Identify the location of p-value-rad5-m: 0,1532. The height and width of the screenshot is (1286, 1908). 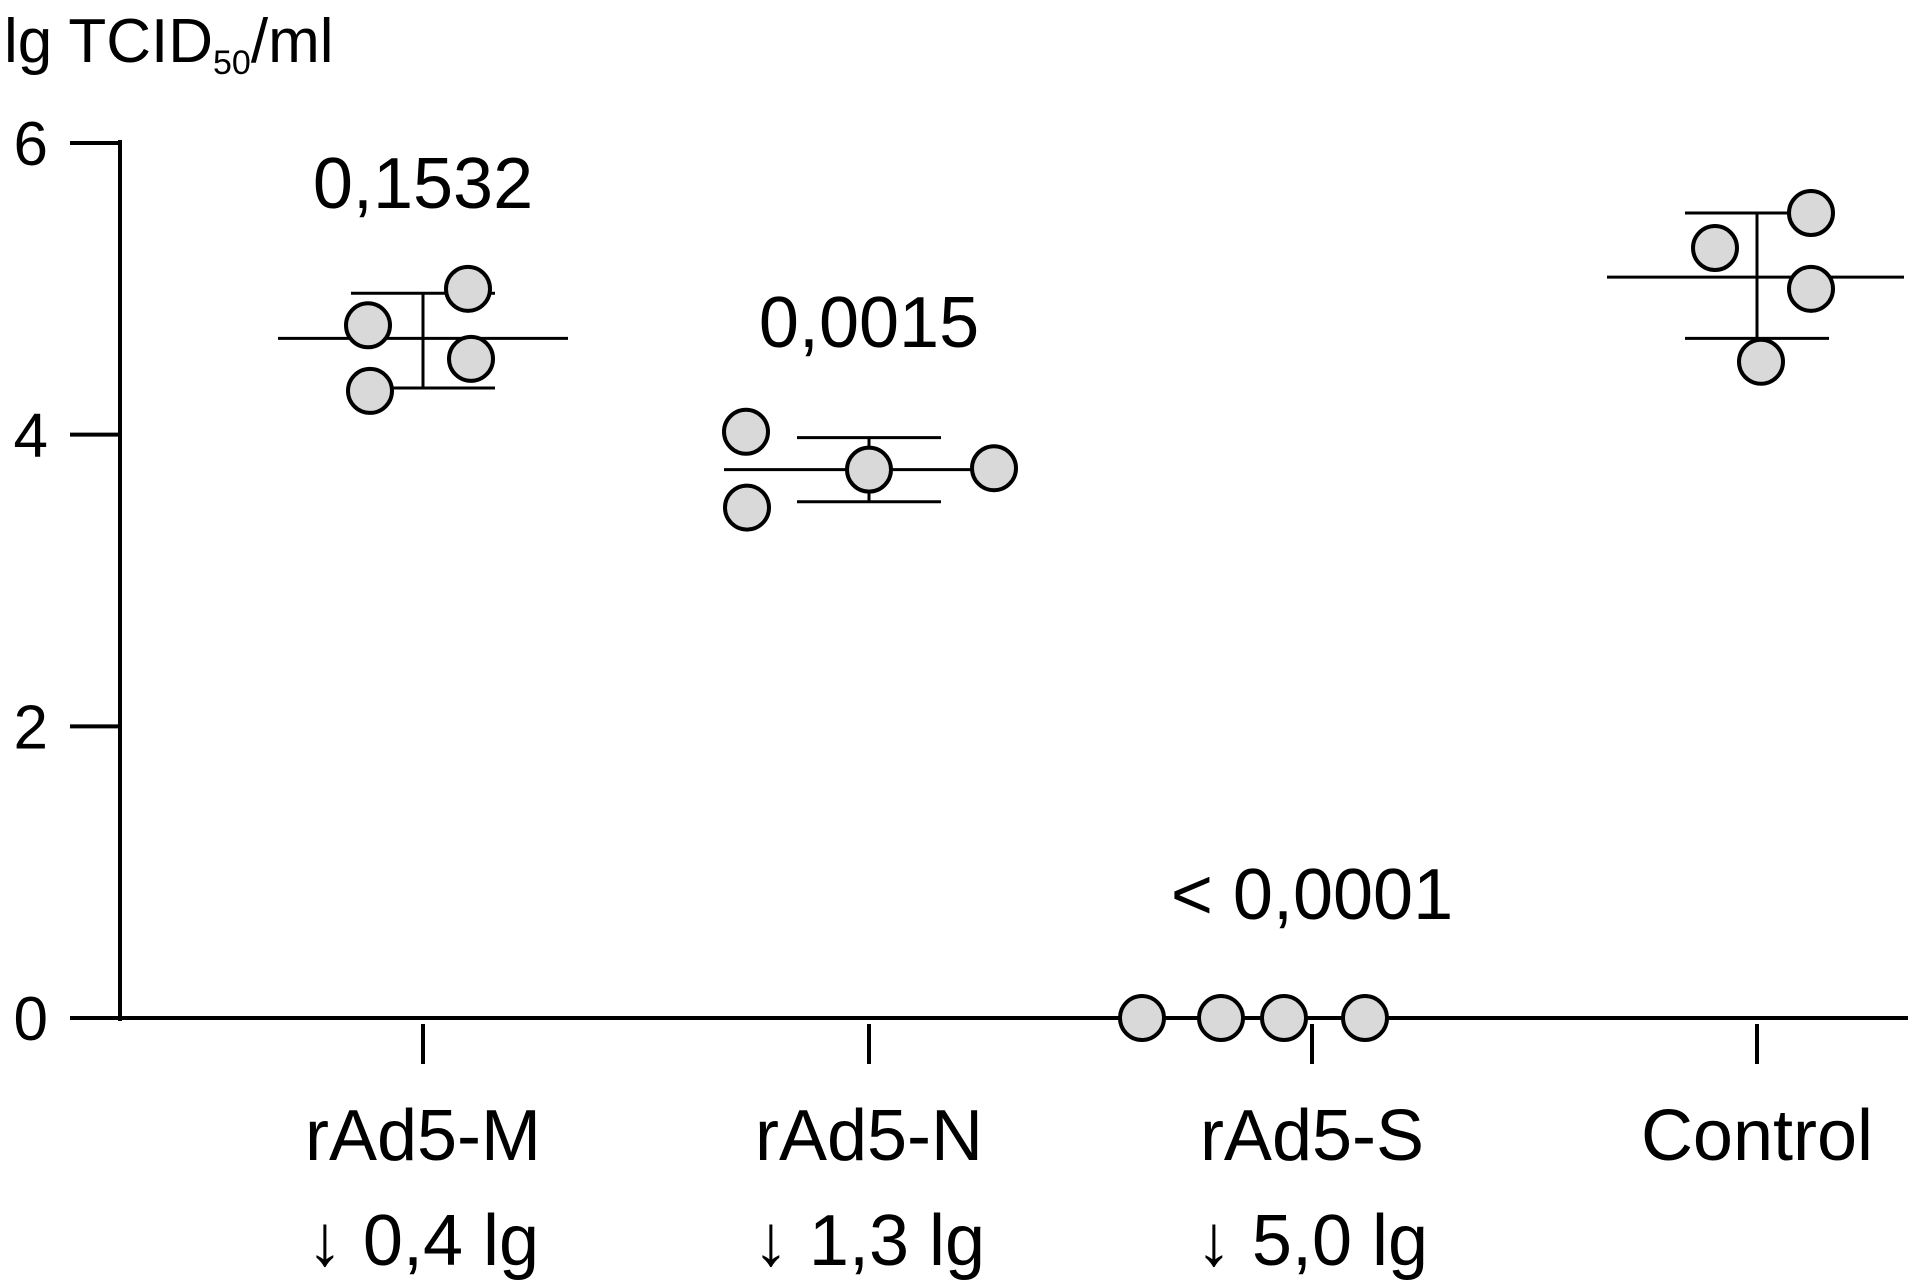
(423, 184).